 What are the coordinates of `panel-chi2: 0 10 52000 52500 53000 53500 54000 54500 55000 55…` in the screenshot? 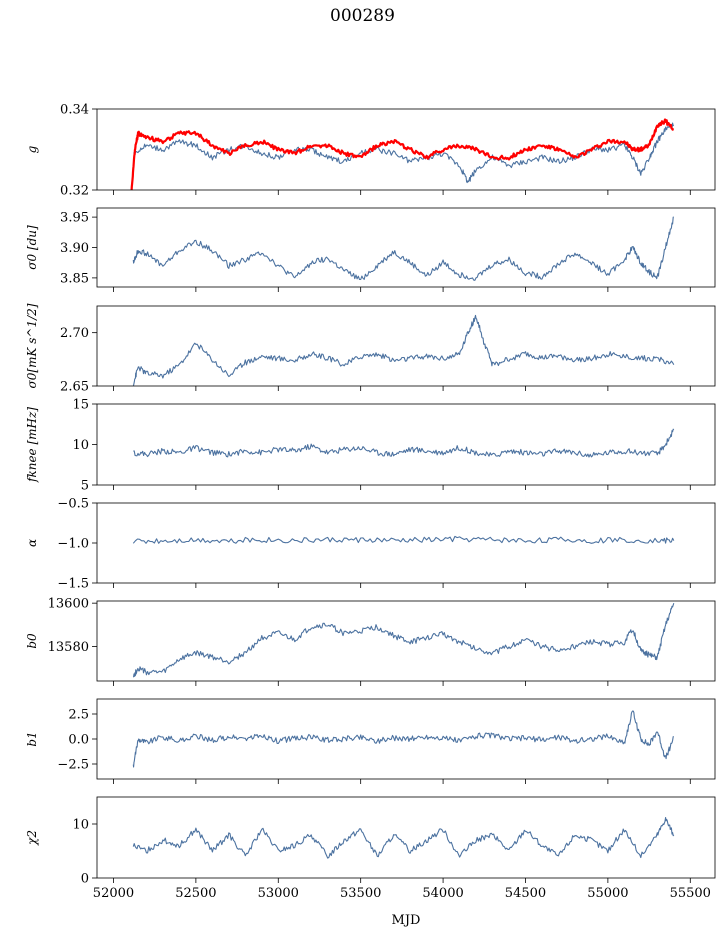 It's located at (370, 848).